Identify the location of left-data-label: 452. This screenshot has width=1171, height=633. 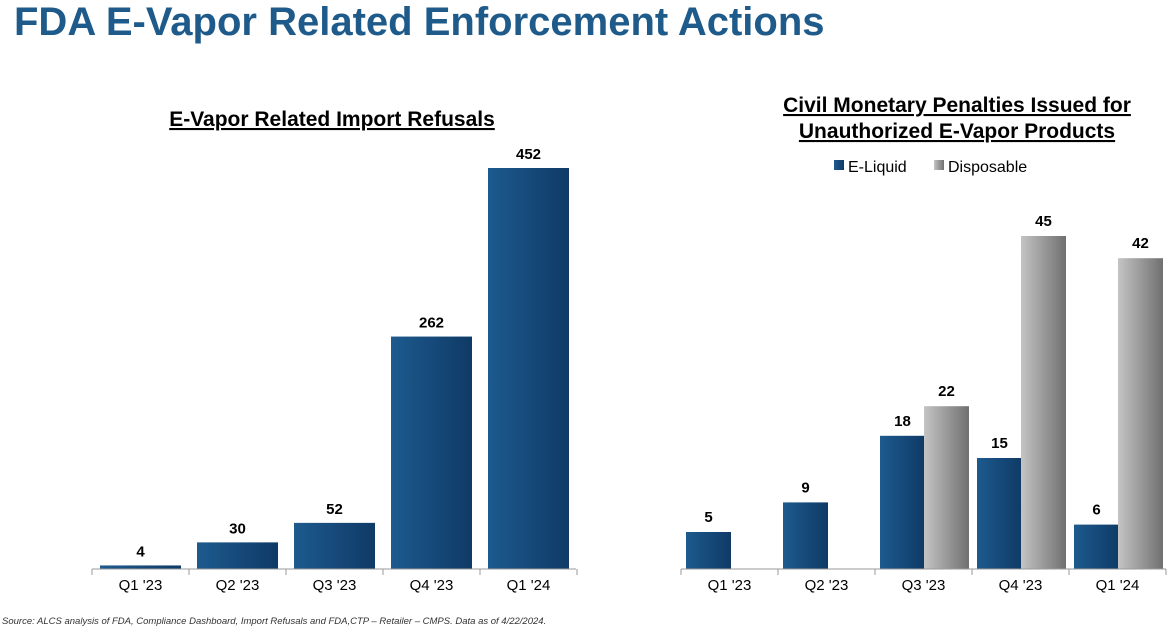
(528, 154).